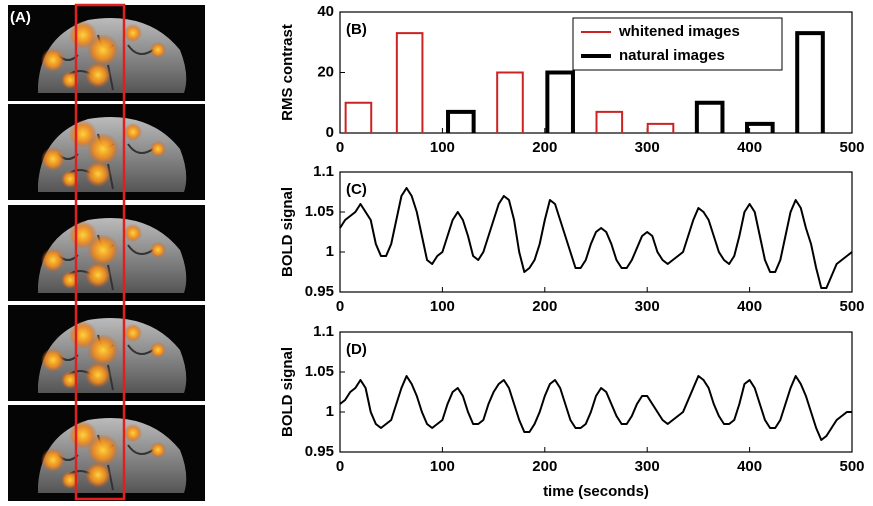 The width and height of the screenshot is (873, 506). What do you see at coordinates (20, 17) in the screenshot?
I see `panel-label: (A)` at bounding box center [20, 17].